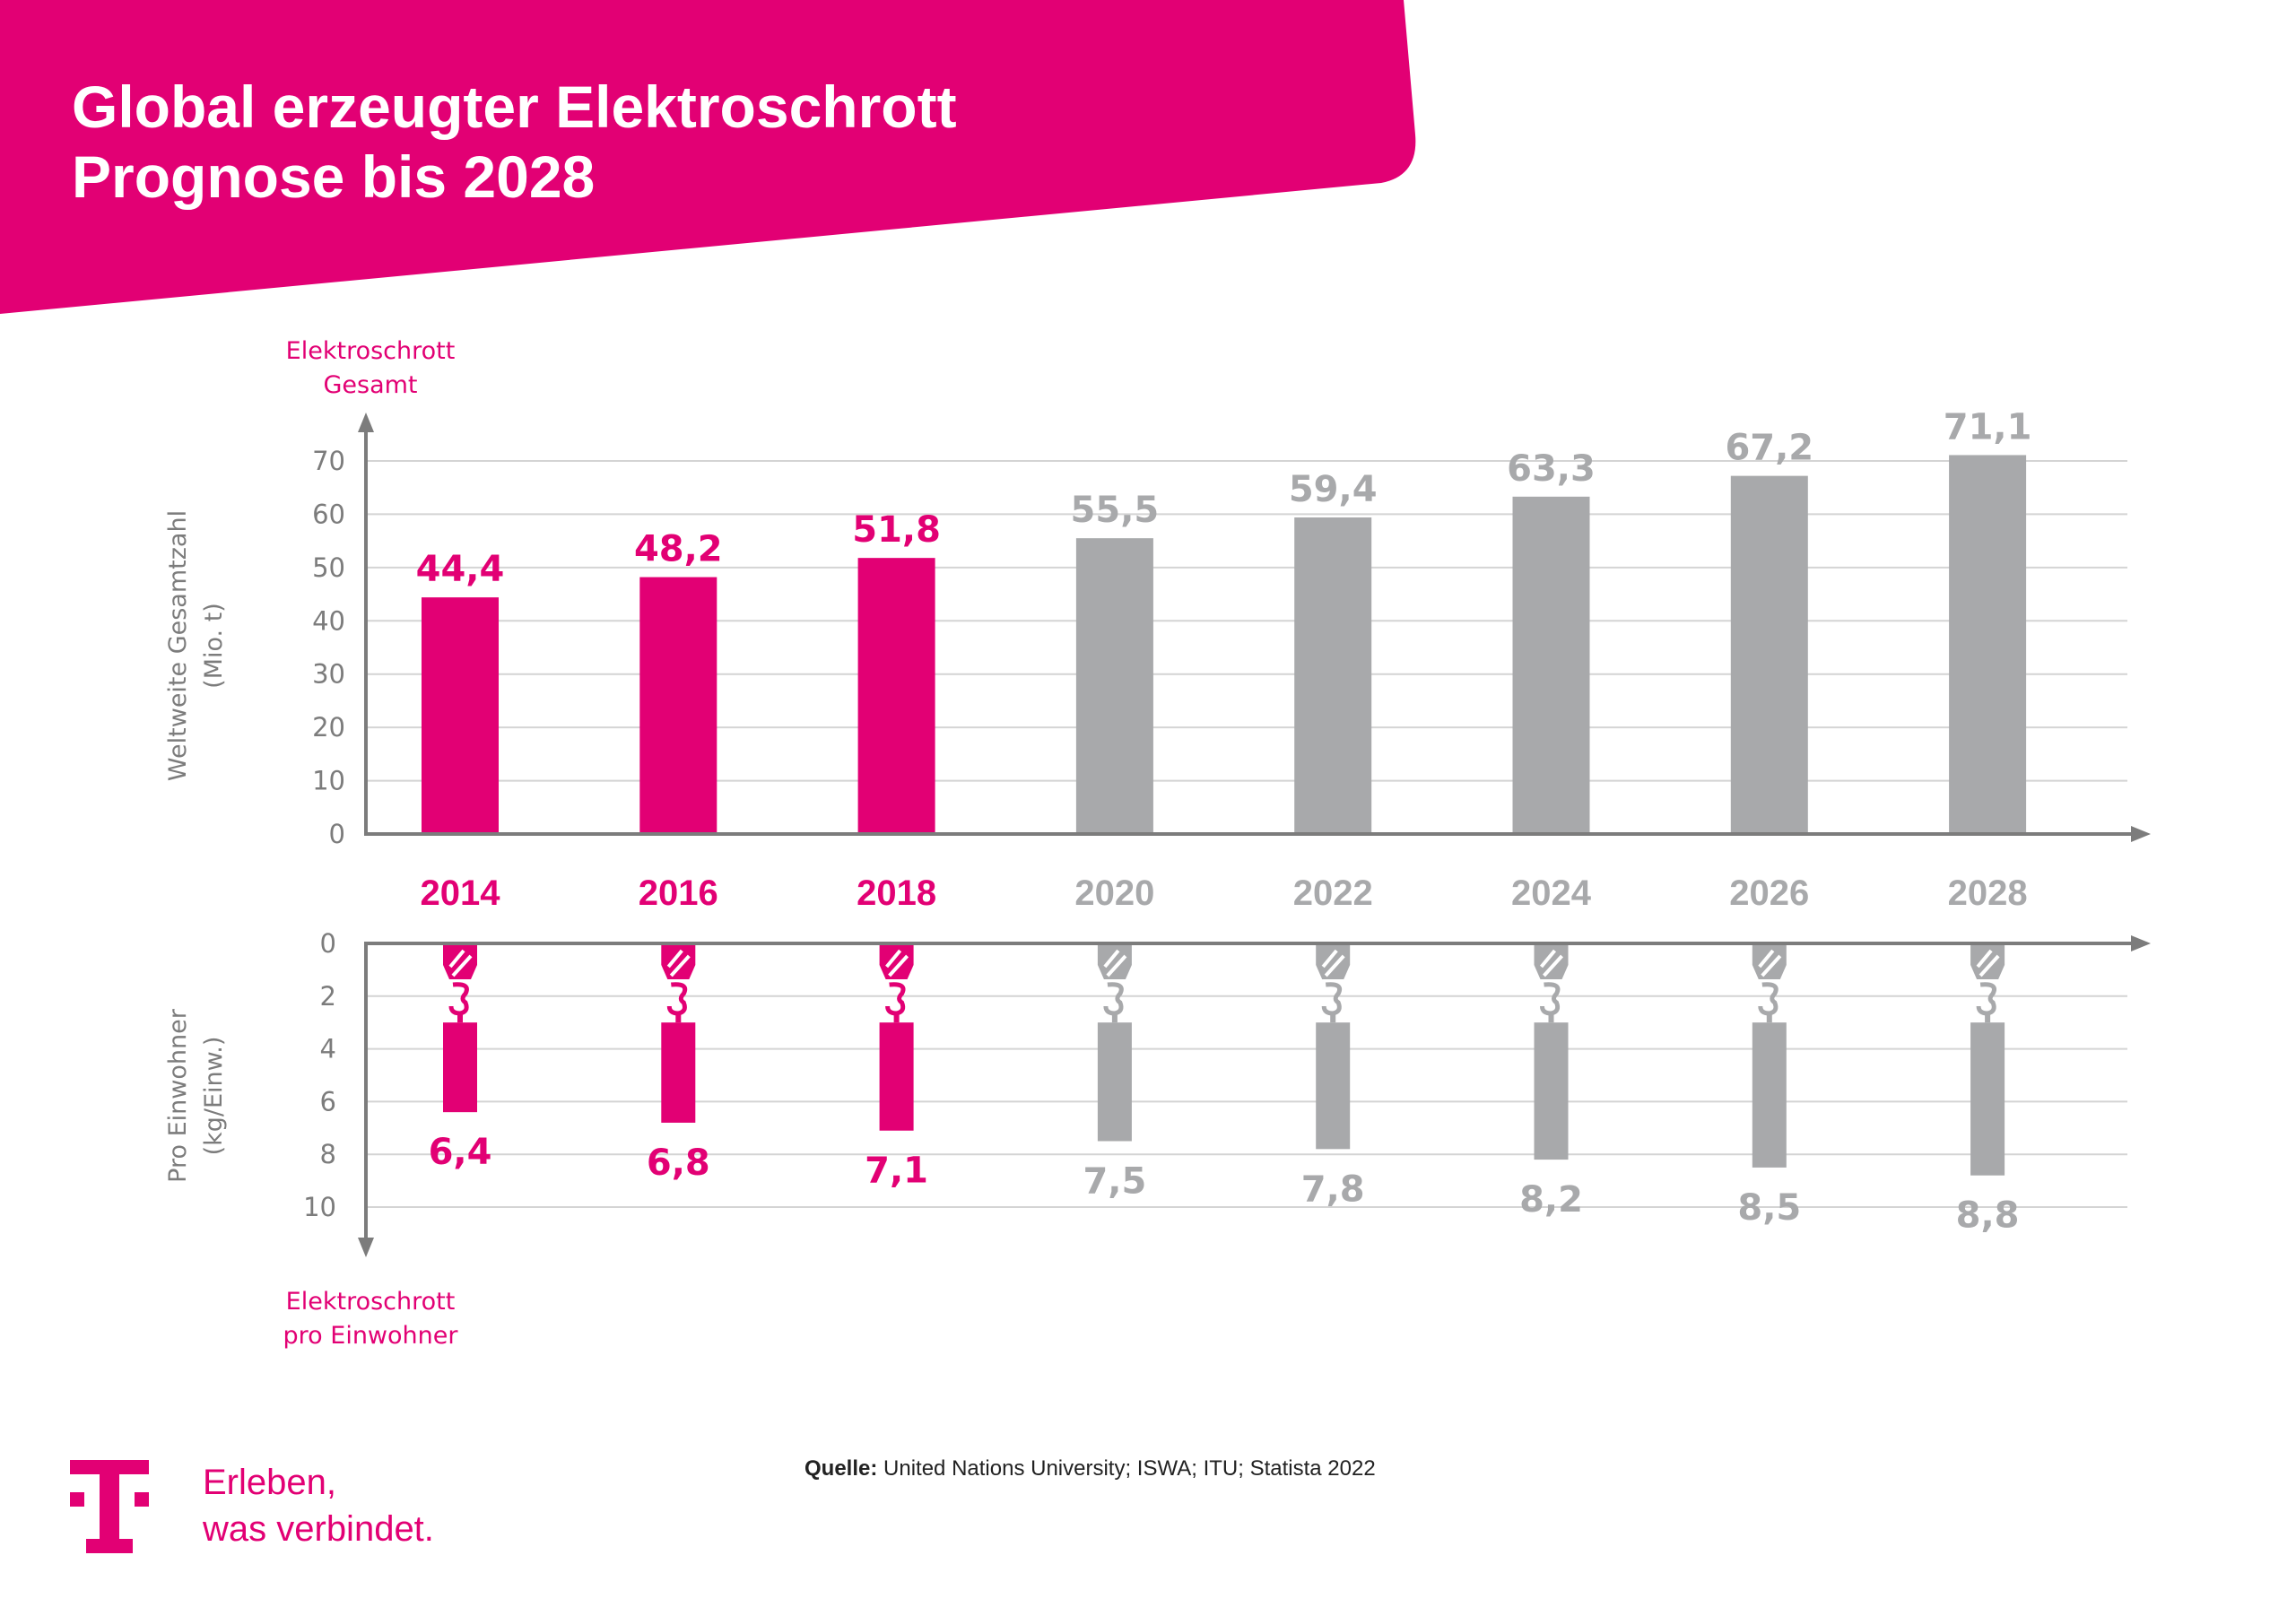  Describe the element at coordinates (896, 1171) in the screenshot. I see `per-capita-value-label: 7,1` at that location.